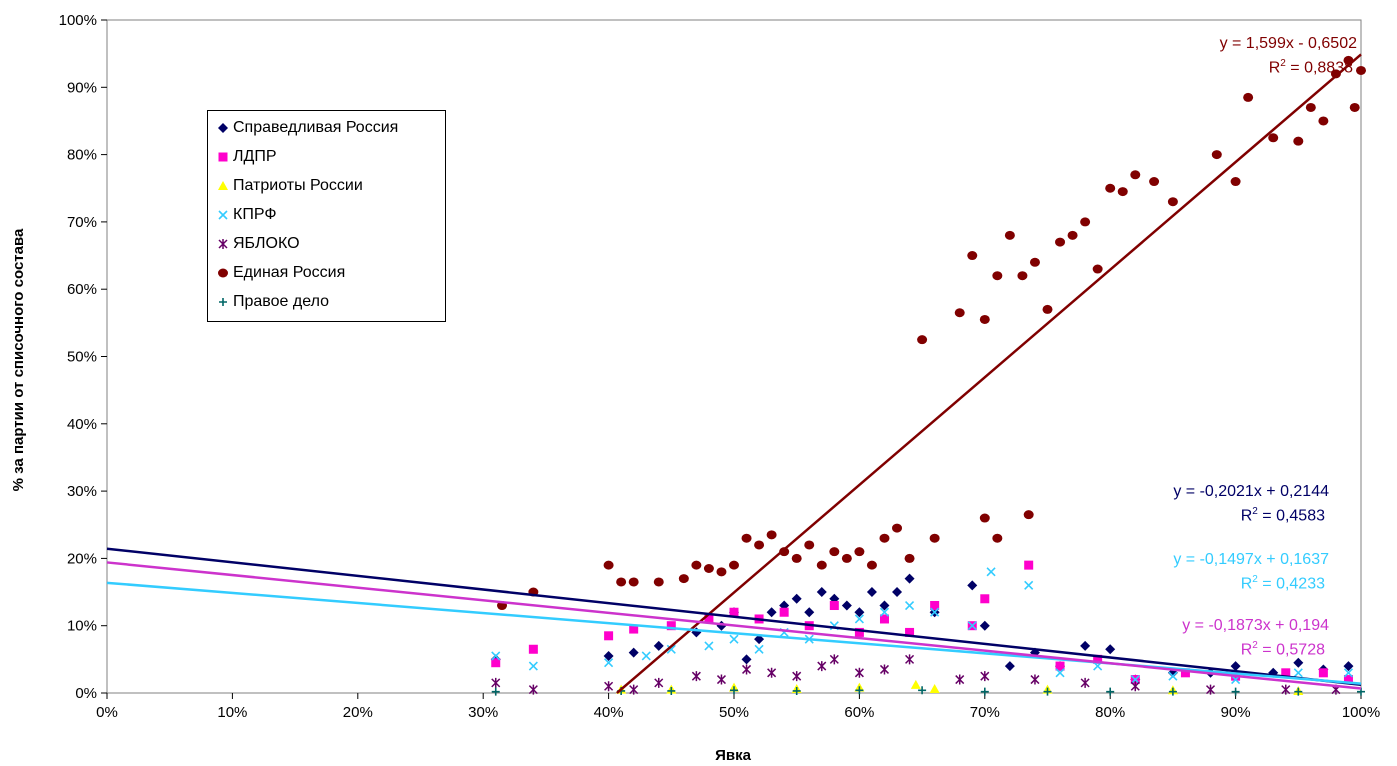 The image size is (1397, 766). I want to click on x-tick-label: 20%, so click(358, 712).